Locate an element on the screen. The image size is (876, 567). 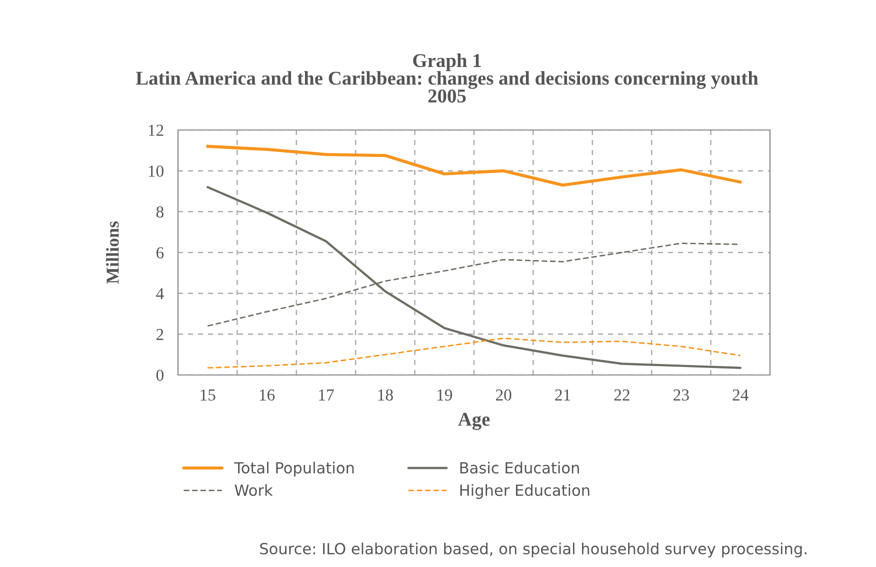
x-tick-label: 21 is located at coordinates (562, 394).